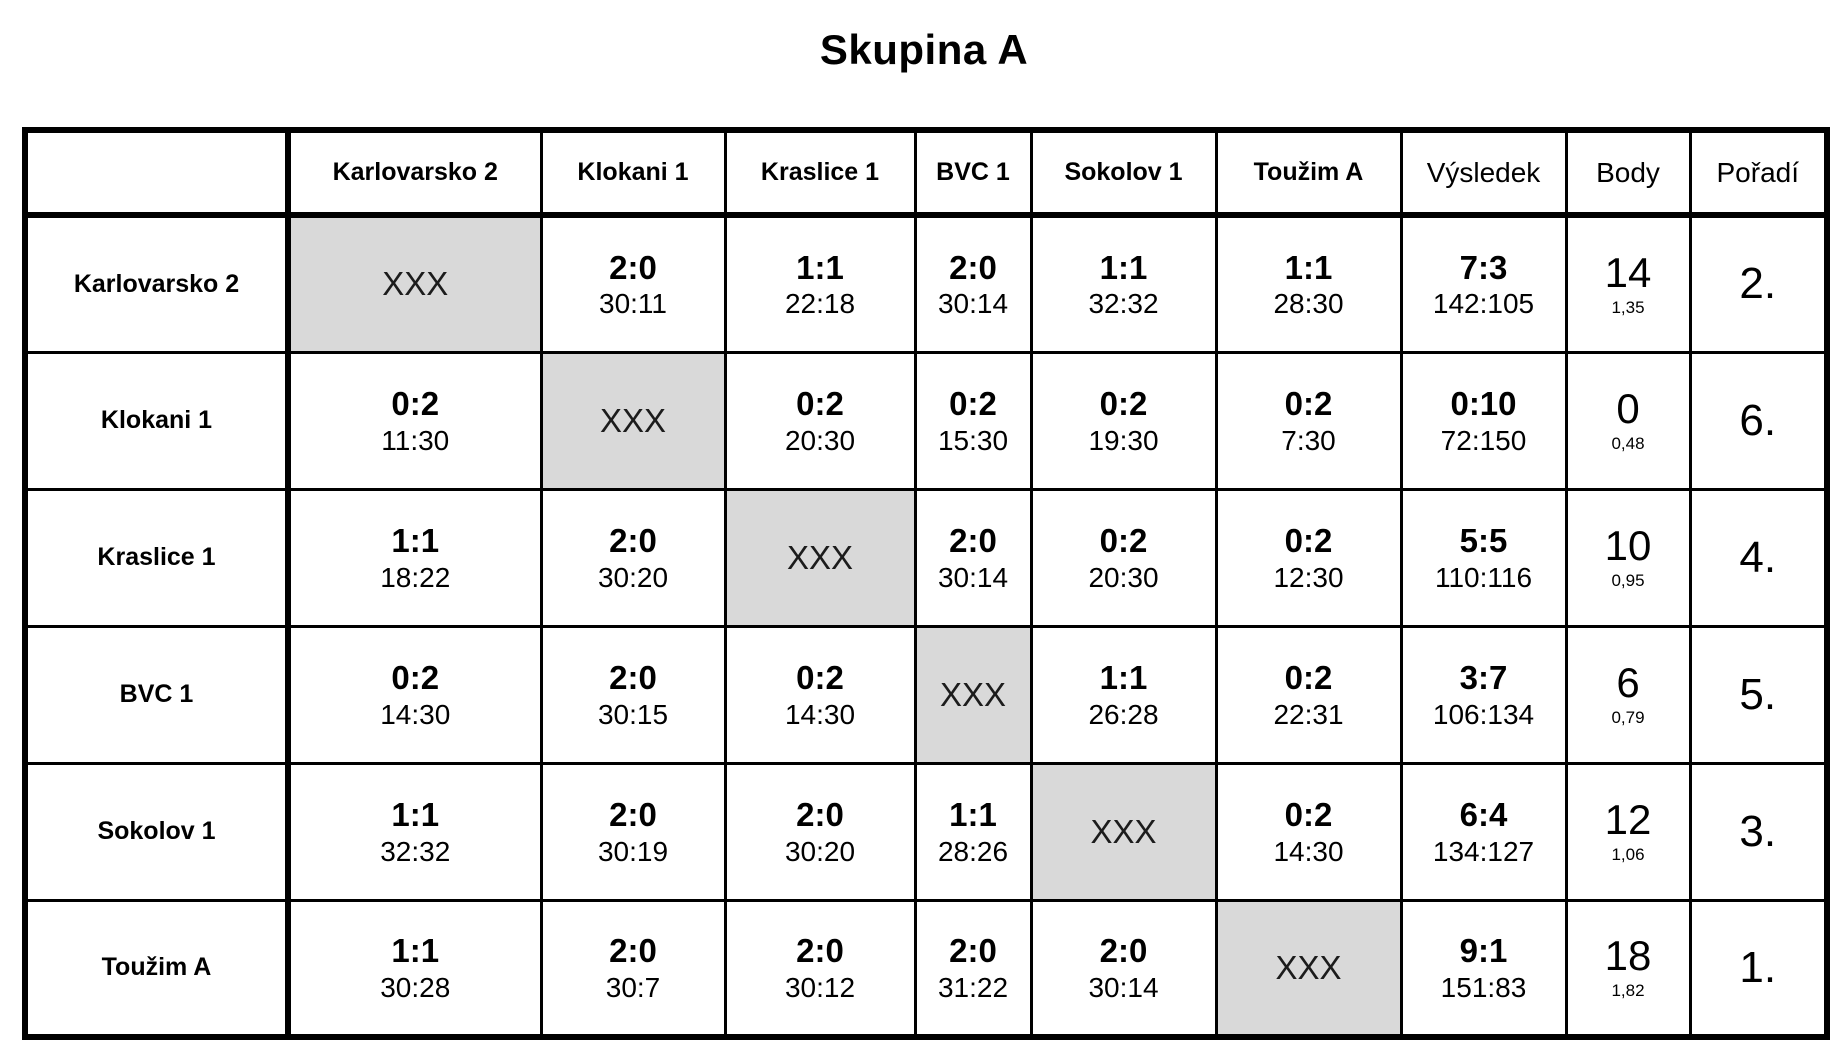  I want to click on match-cell: 1:1 22:18, so click(820, 283).